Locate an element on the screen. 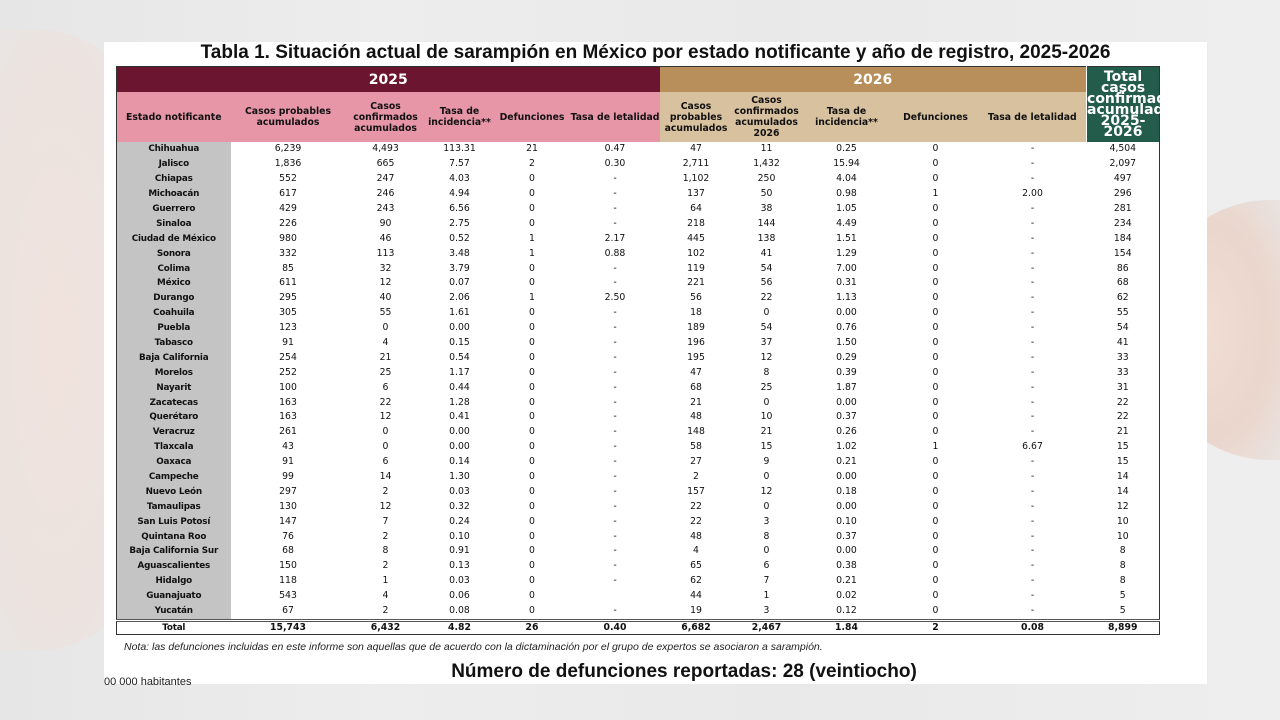 Image resolution: width=1280 pixels, height=720 pixels. table-cell: 261 is located at coordinates (288, 432).